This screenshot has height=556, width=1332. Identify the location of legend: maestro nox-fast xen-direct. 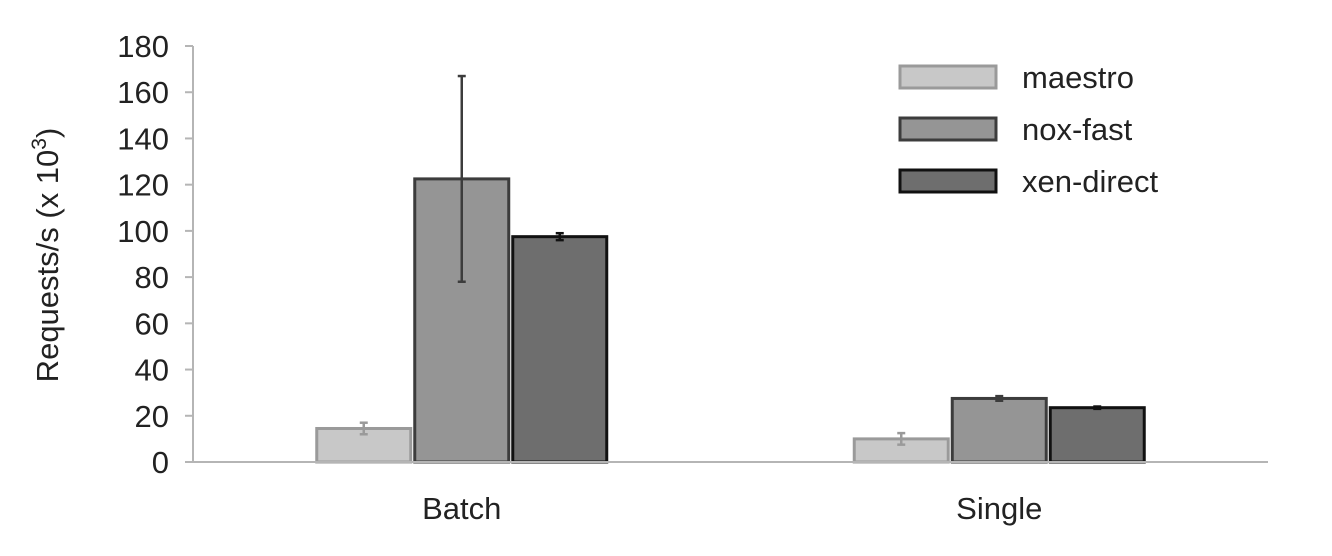
(1028, 129).